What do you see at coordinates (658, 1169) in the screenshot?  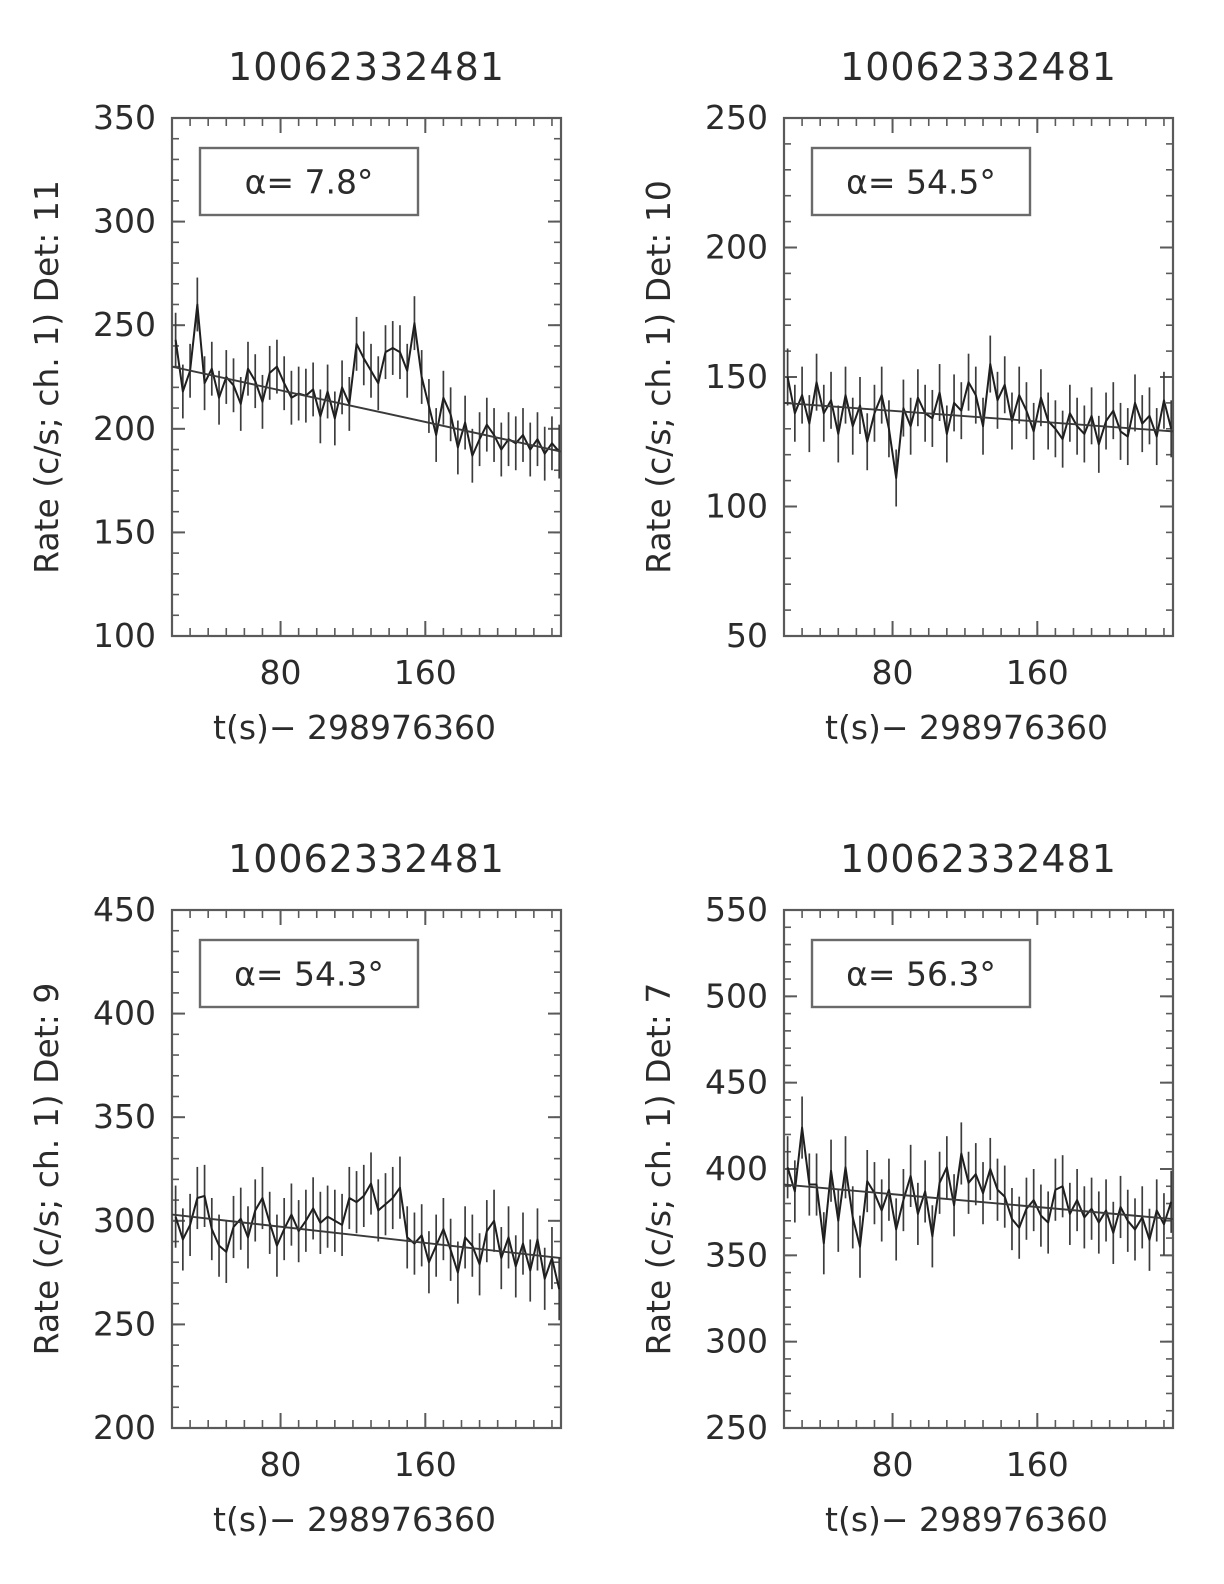 I see `y-axis-title: Rate (c/s; ch. 1) Det: 7` at bounding box center [658, 1169].